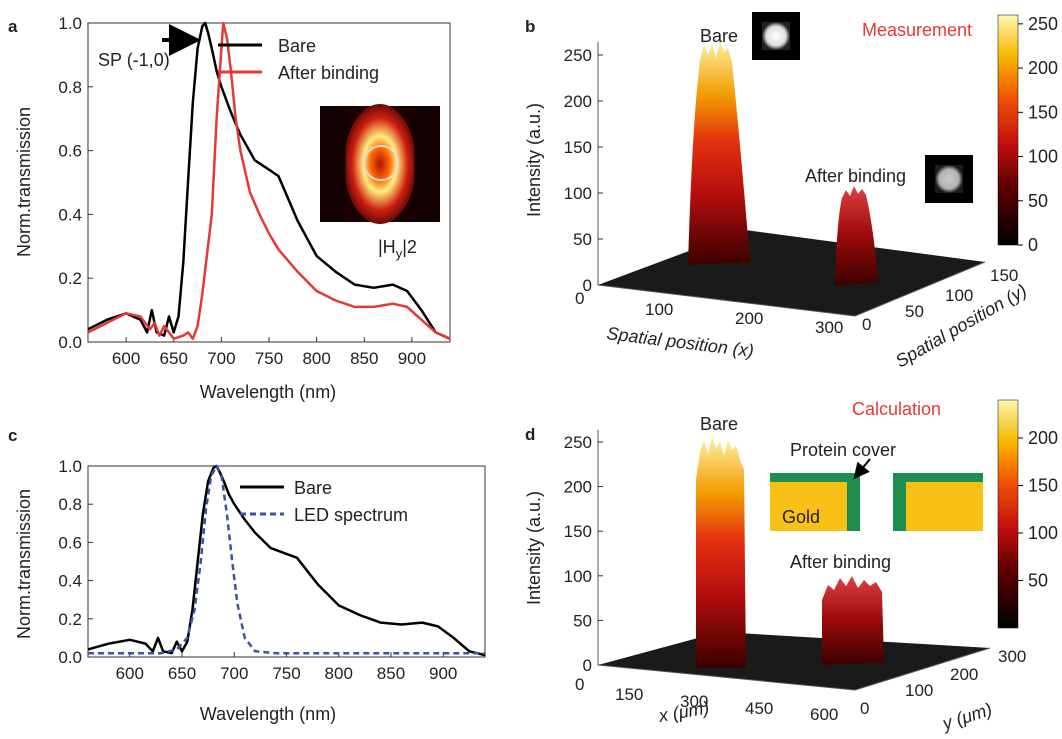  I want to click on panel-a-ytick-label: 1.0, so click(70, 23).